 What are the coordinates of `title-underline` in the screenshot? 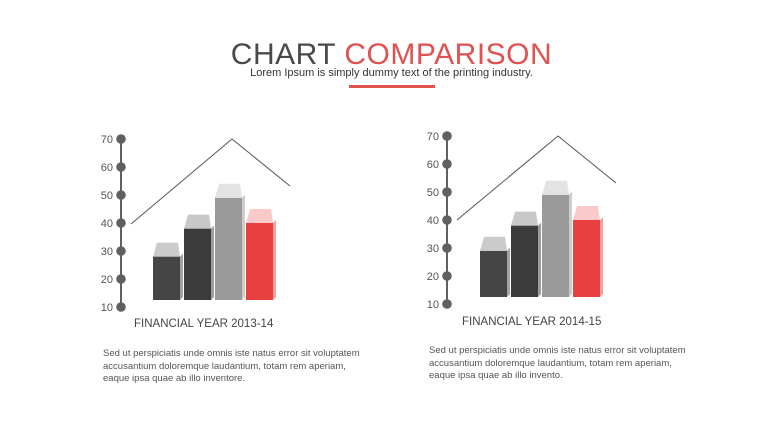 It's located at (392, 86).